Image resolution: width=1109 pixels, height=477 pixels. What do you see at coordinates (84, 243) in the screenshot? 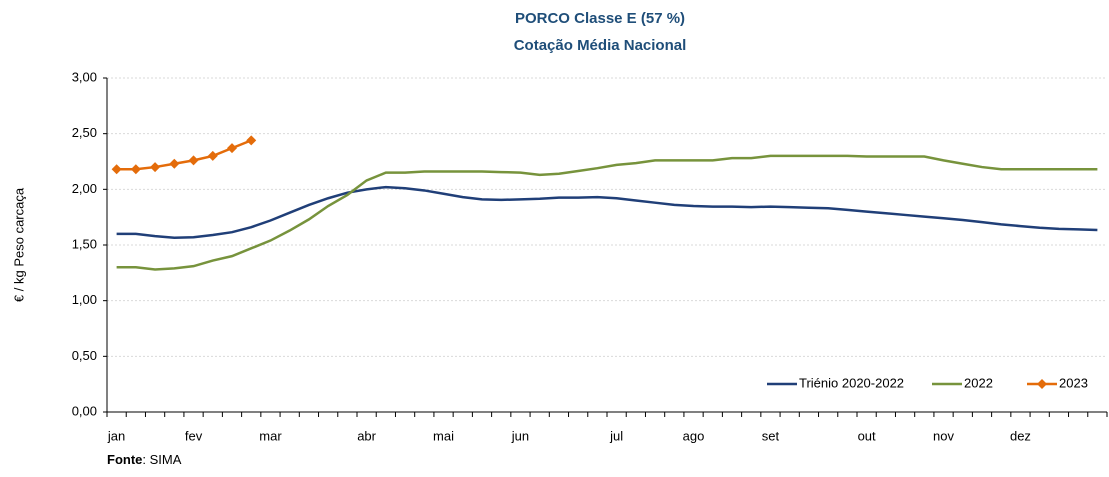
I see `y-tick-label: 1,50` at bounding box center [84, 243].